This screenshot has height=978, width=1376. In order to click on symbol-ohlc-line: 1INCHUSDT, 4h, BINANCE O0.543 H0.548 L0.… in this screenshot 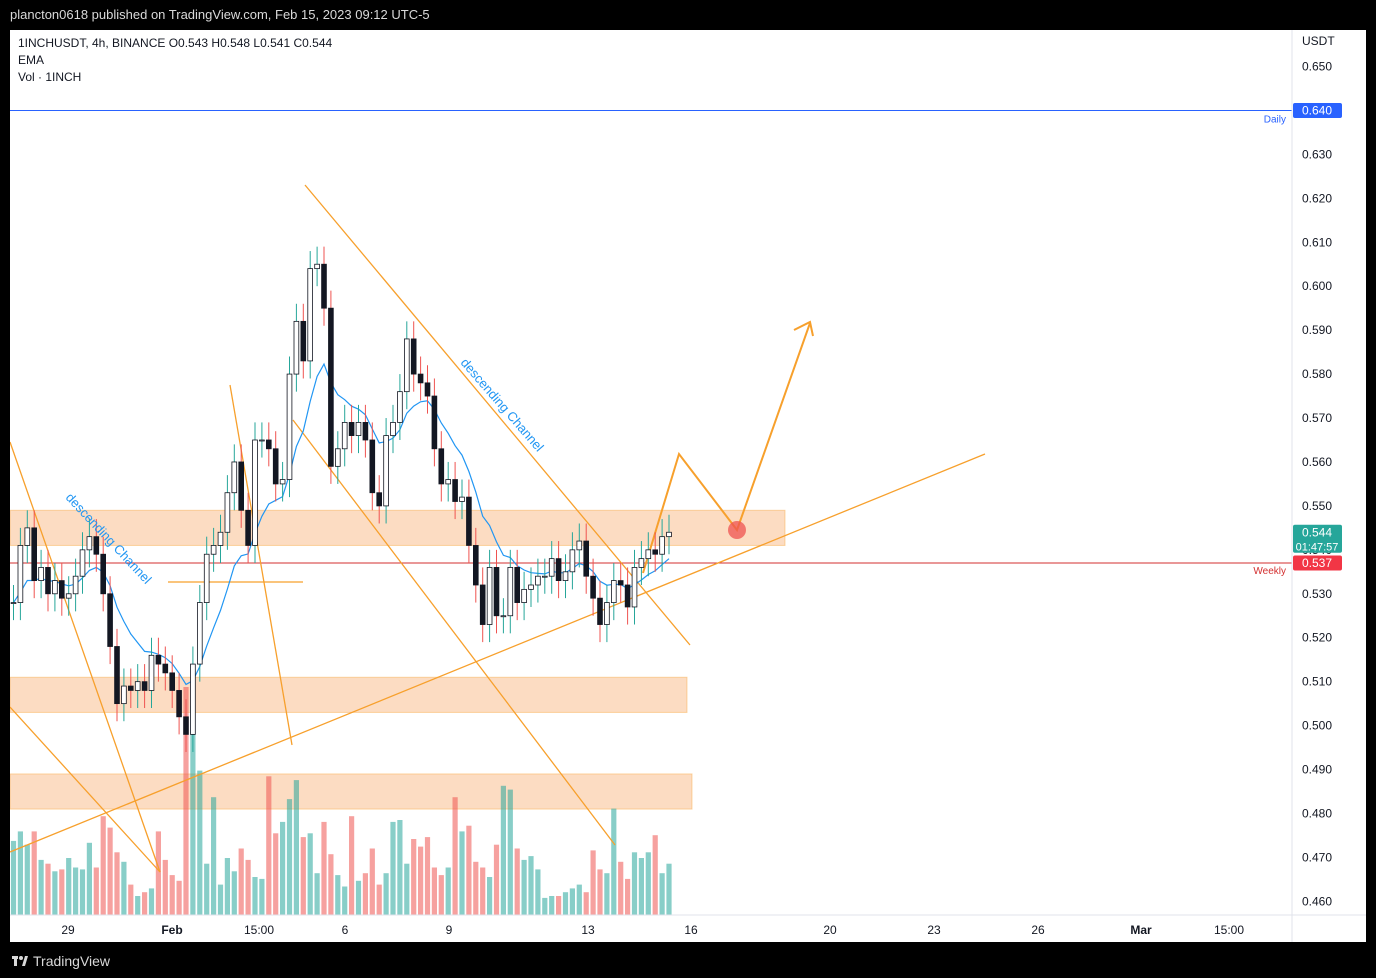, I will do `click(175, 43)`.